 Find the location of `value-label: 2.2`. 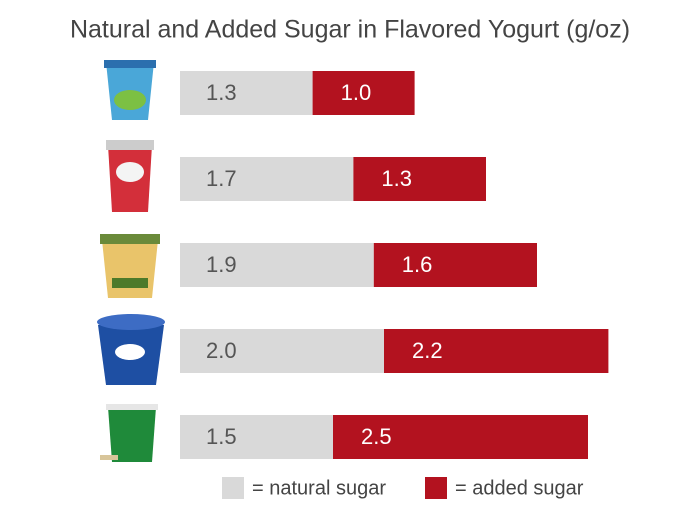

value-label: 2.2 is located at coordinates (427, 350).